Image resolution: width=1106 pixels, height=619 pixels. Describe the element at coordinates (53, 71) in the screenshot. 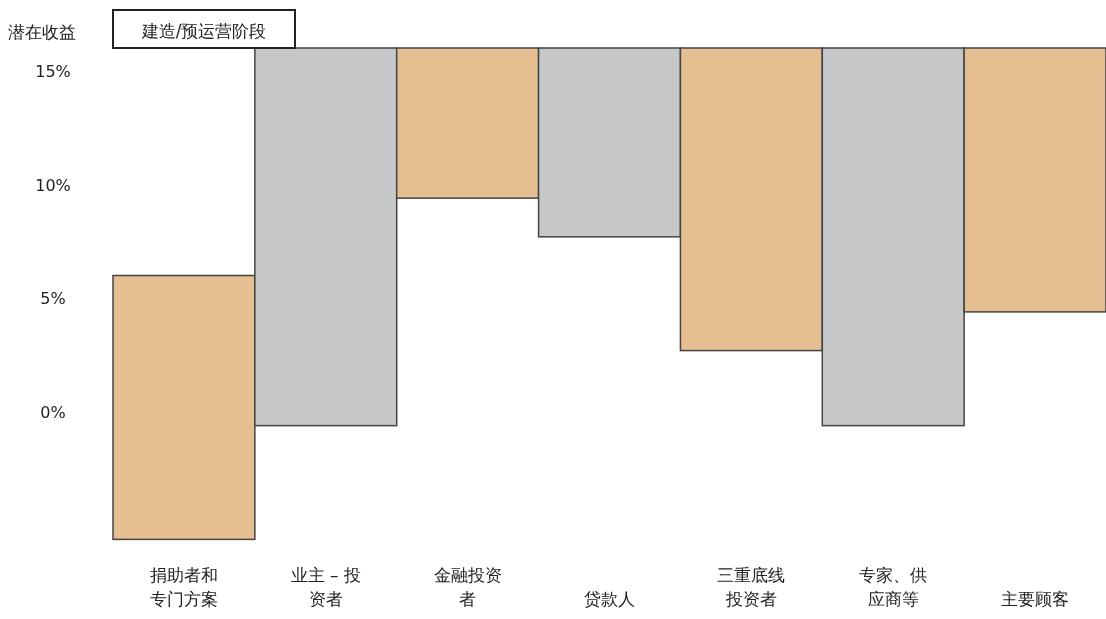

I see `y-tick-label: 15%` at that location.